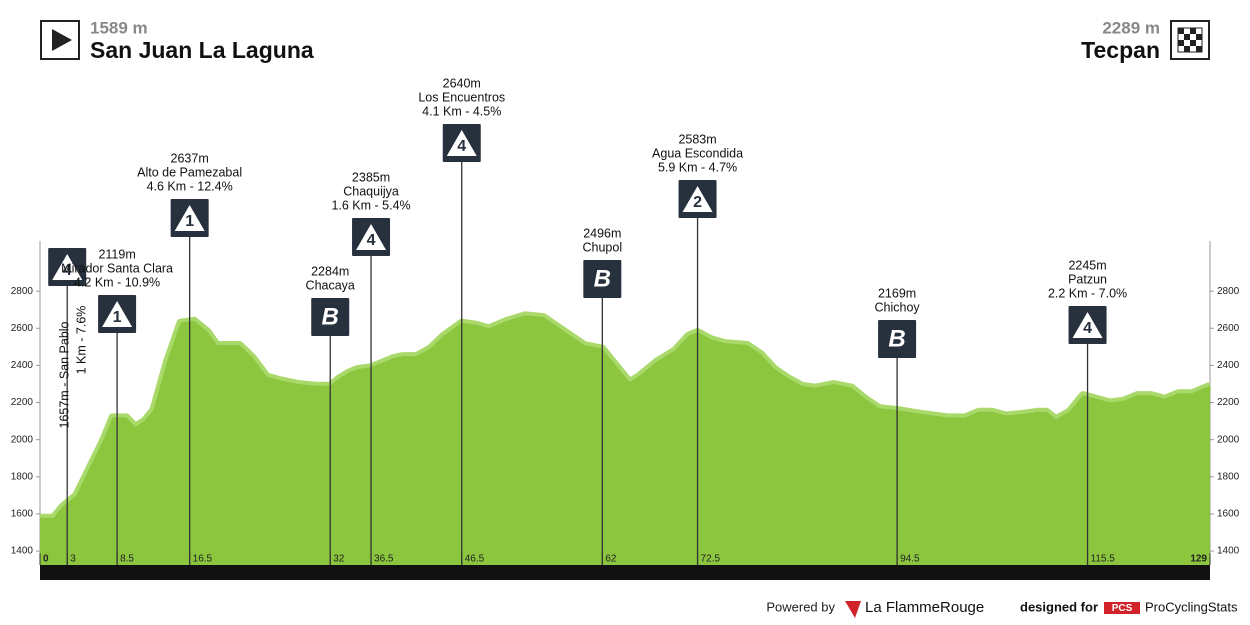  What do you see at coordinates (330, 285) in the screenshot?
I see `climb-text: Chacaya` at bounding box center [330, 285].